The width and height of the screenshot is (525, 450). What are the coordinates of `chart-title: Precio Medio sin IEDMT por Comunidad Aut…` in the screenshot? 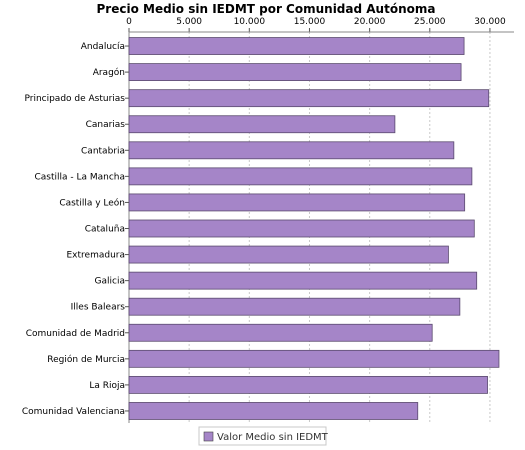 It's located at (266, 9).